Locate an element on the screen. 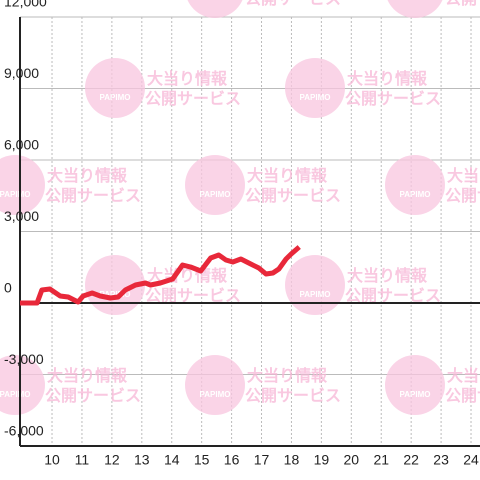  data-line is located at coordinates (160, 275).